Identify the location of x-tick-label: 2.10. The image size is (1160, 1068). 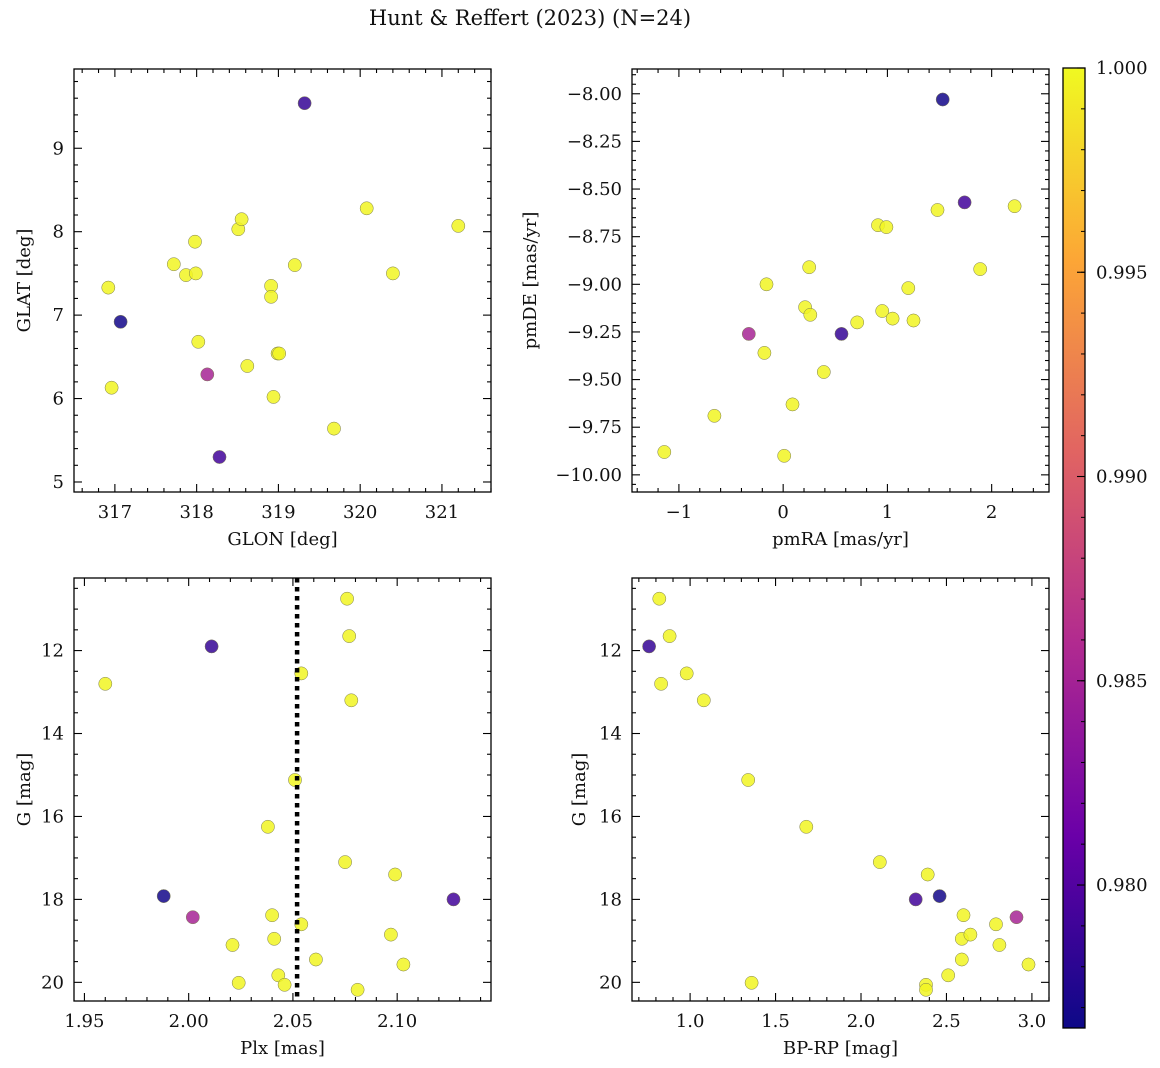
(397, 1021).